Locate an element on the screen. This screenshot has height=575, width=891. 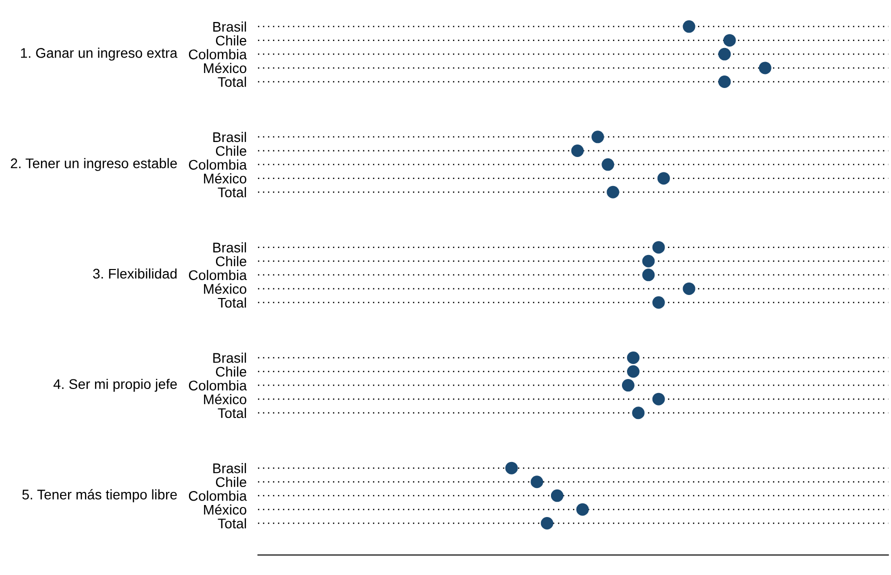
text: 3. Flexibilidad is located at coordinates (135, 273).